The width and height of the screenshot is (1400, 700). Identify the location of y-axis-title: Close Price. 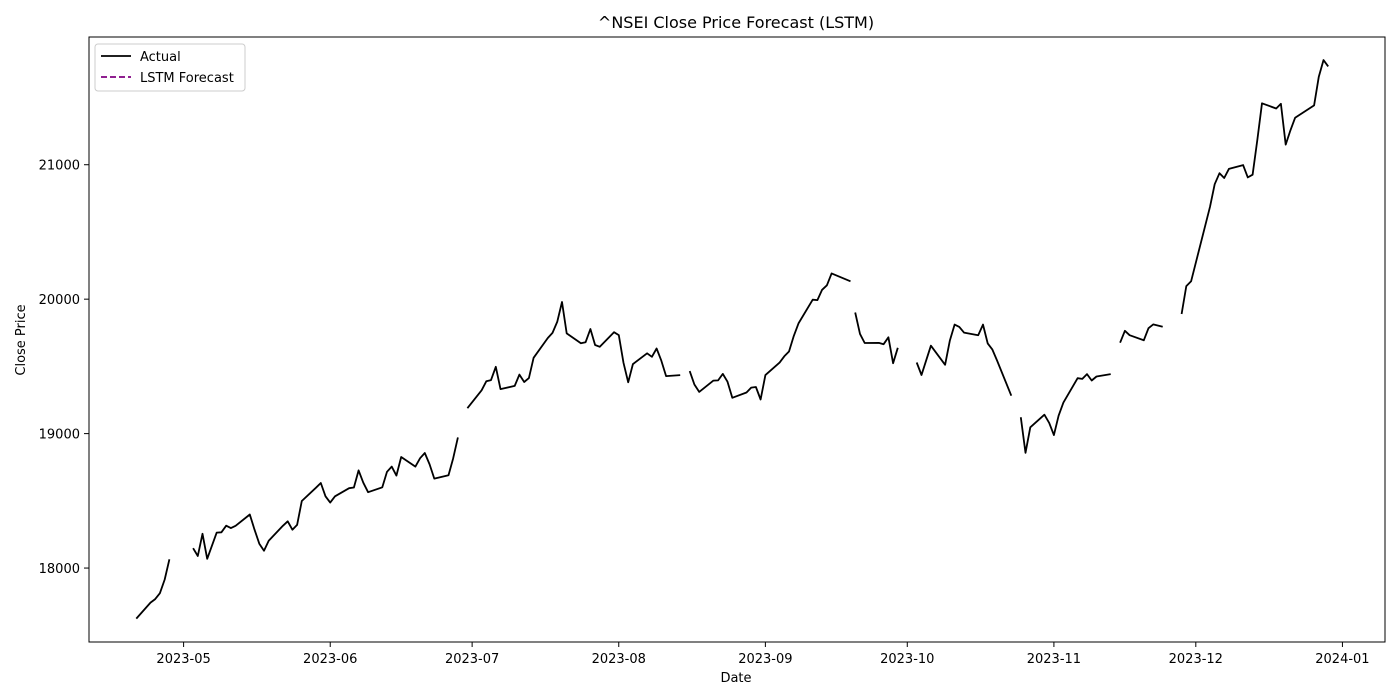
(21, 339).